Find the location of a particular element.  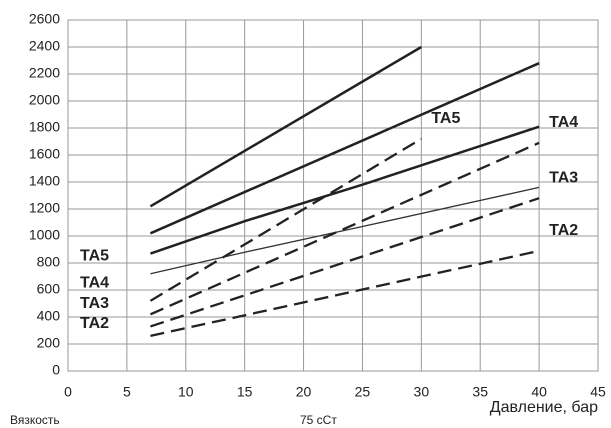

x-tick-label: 10 is located at coordinates (186, 392).